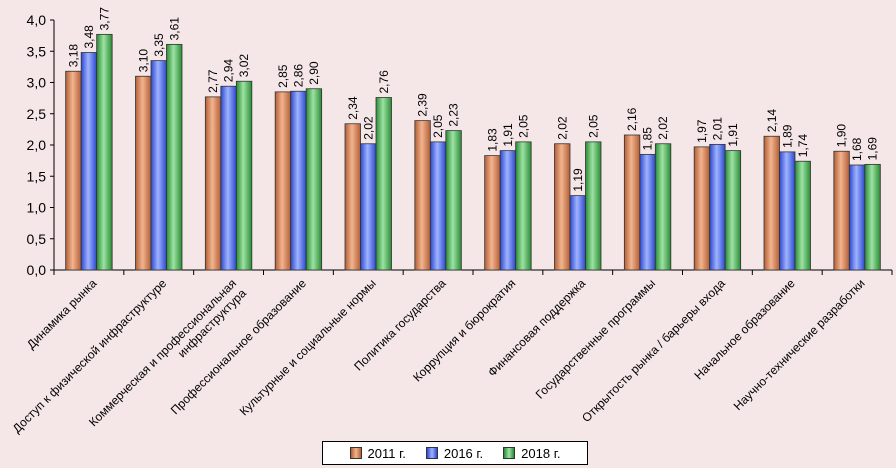 The image size is (896, 468). Describe the element at coordinates (298, 76) in the screenshot. I see `data-label: 2,86` at that location.